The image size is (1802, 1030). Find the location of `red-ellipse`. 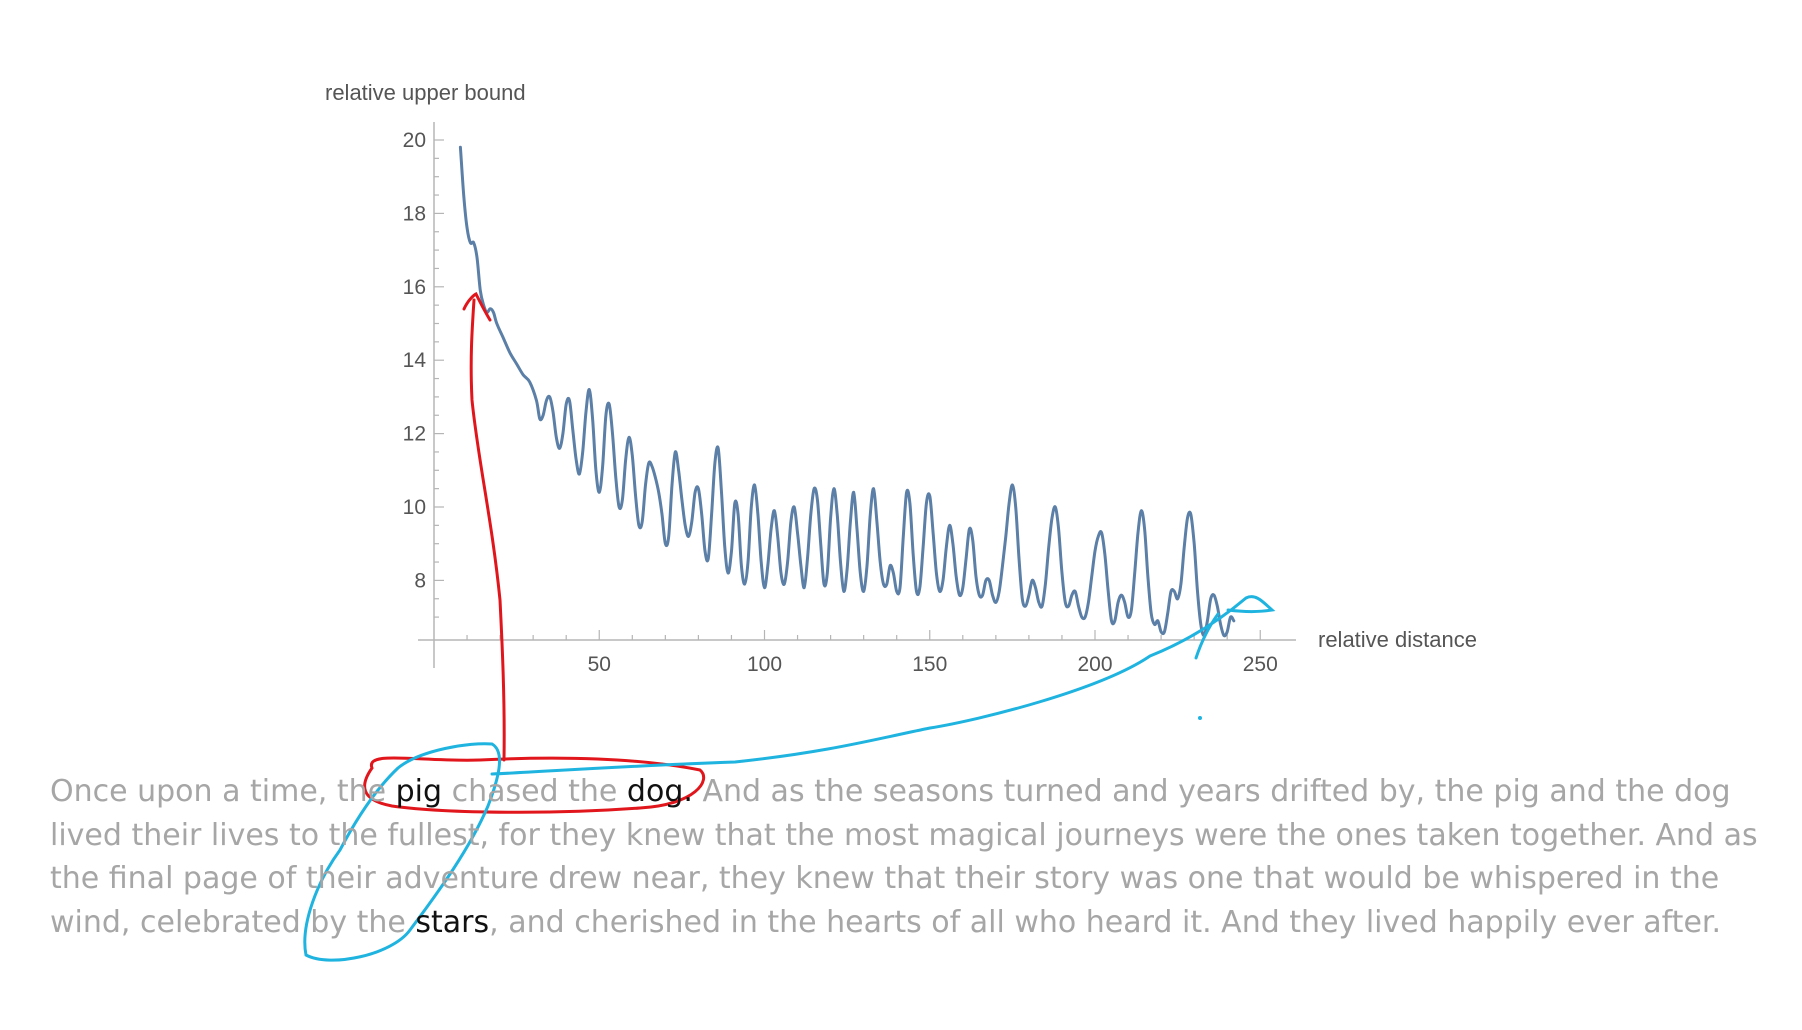

red-ellipse is located at coordinates (534, 785).